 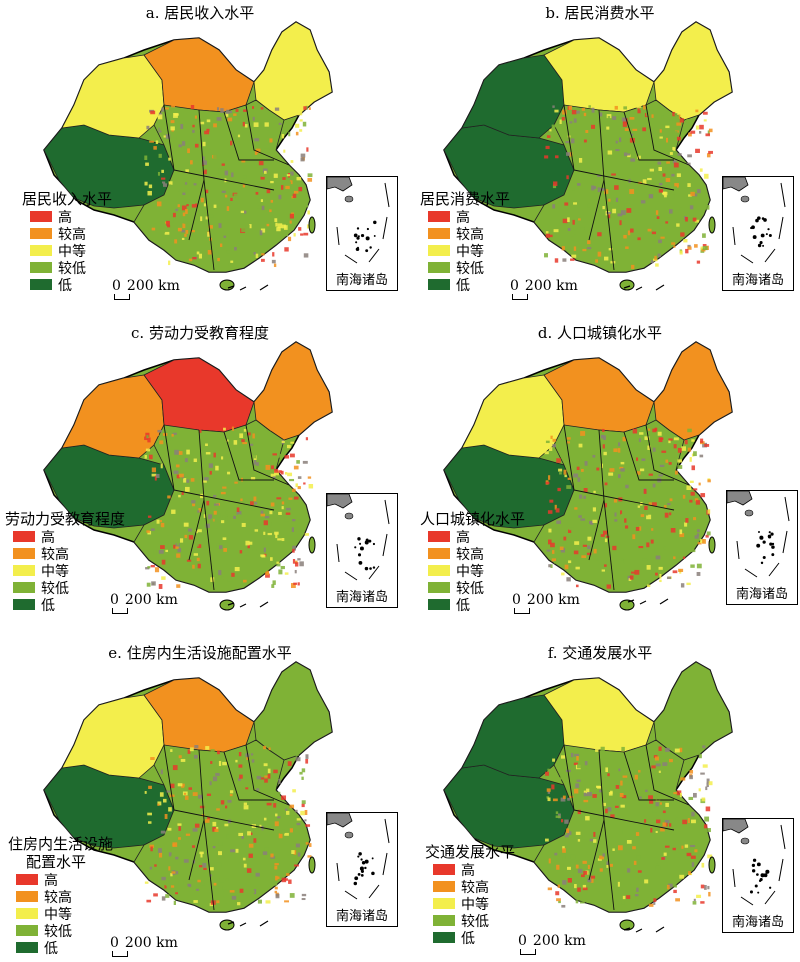 What do you see at coordinates (559, 941) in the screenshot?
I see `scale-label: 200 km` at bounding box center [559, 941].